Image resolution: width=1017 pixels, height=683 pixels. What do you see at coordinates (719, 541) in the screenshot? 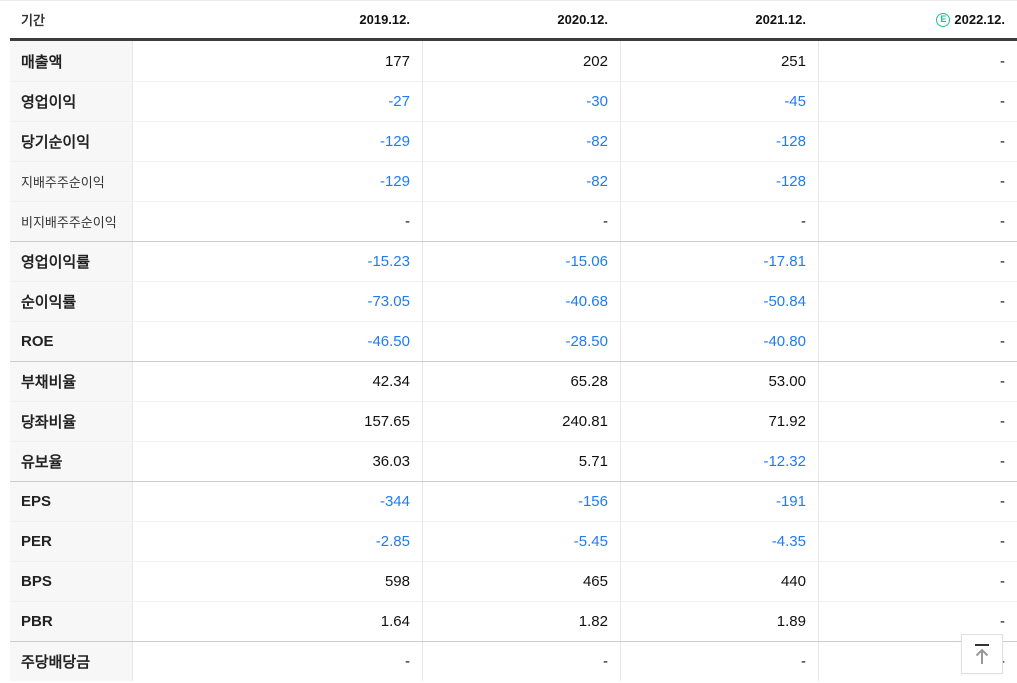
I see `cell-value: -4.35` at bounding box center [719, 541].